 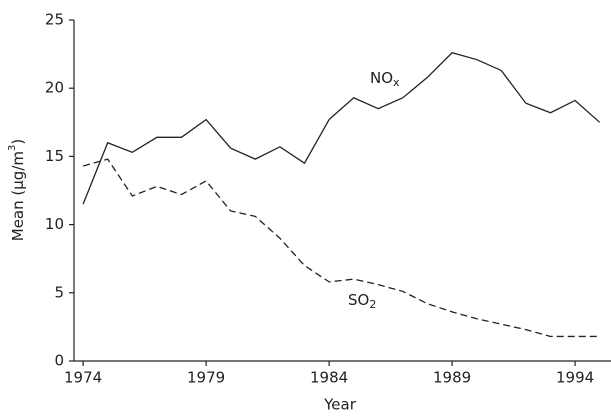 I want to click on x-tick-label: 1984, so click(x=329, y=378).